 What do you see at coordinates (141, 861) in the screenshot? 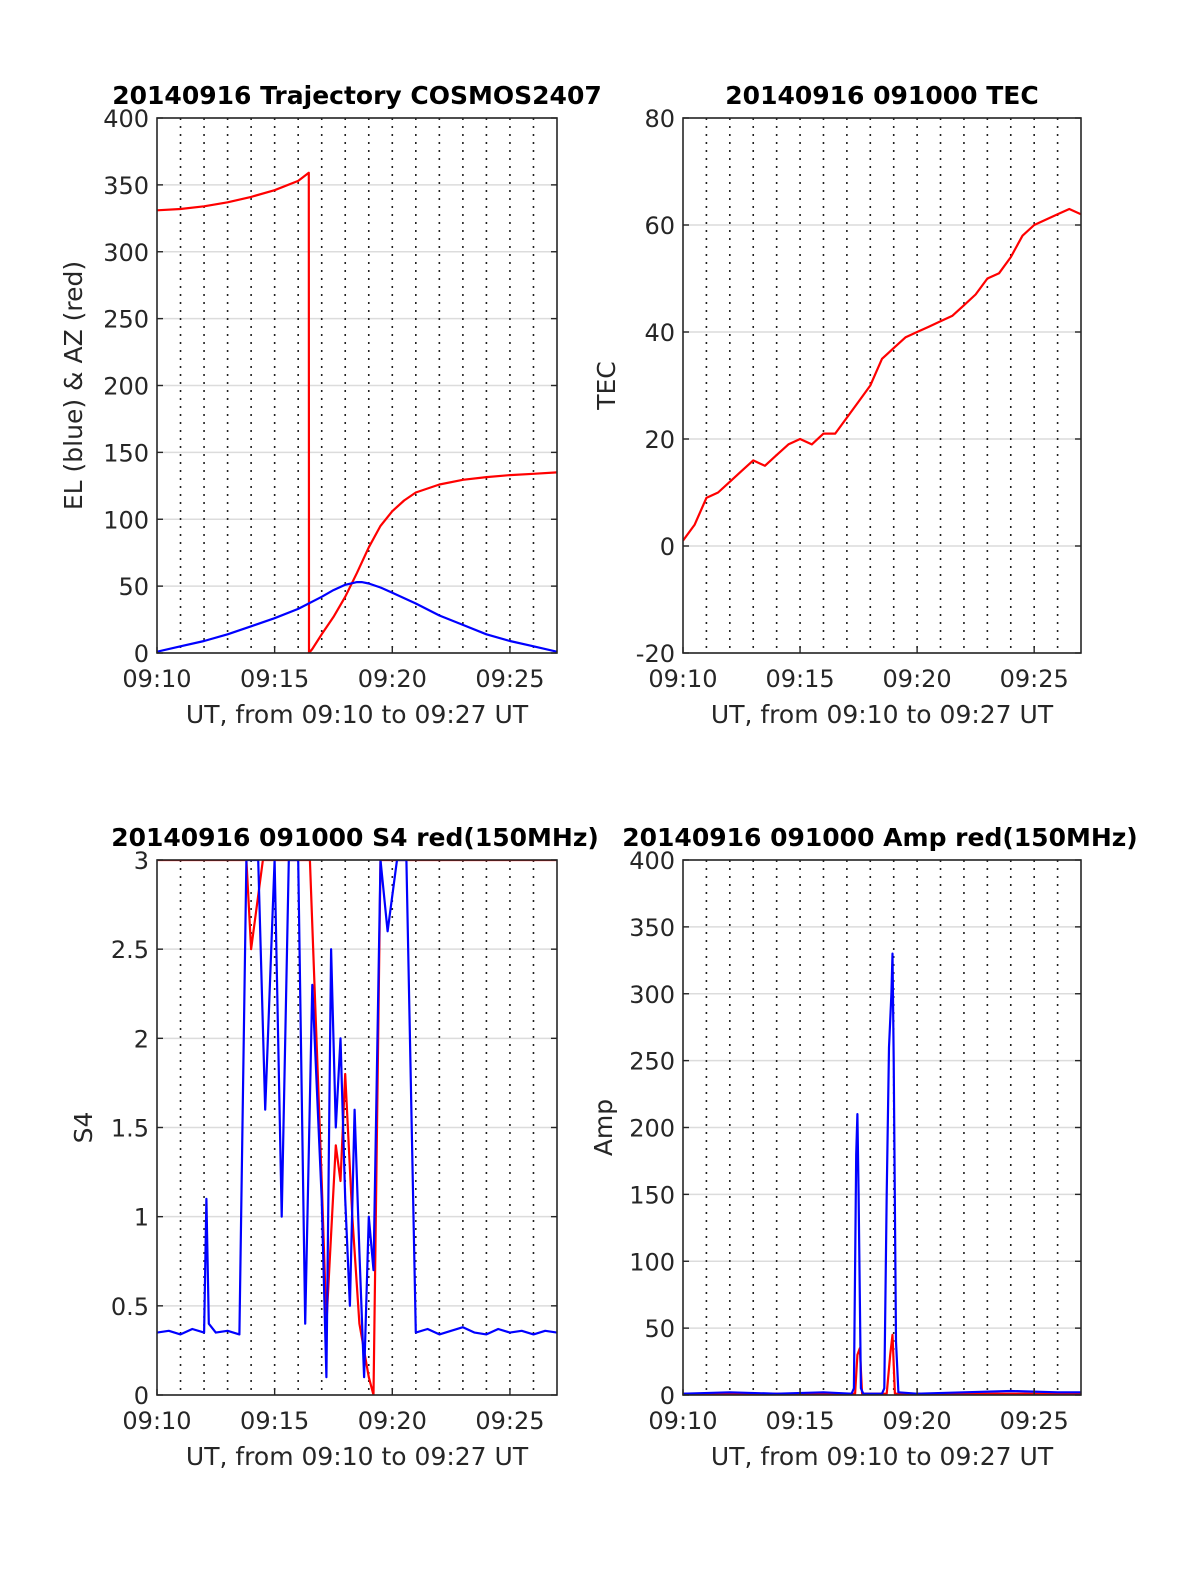
I see `y-tick-label: 3` at bounding box center [141, 861].